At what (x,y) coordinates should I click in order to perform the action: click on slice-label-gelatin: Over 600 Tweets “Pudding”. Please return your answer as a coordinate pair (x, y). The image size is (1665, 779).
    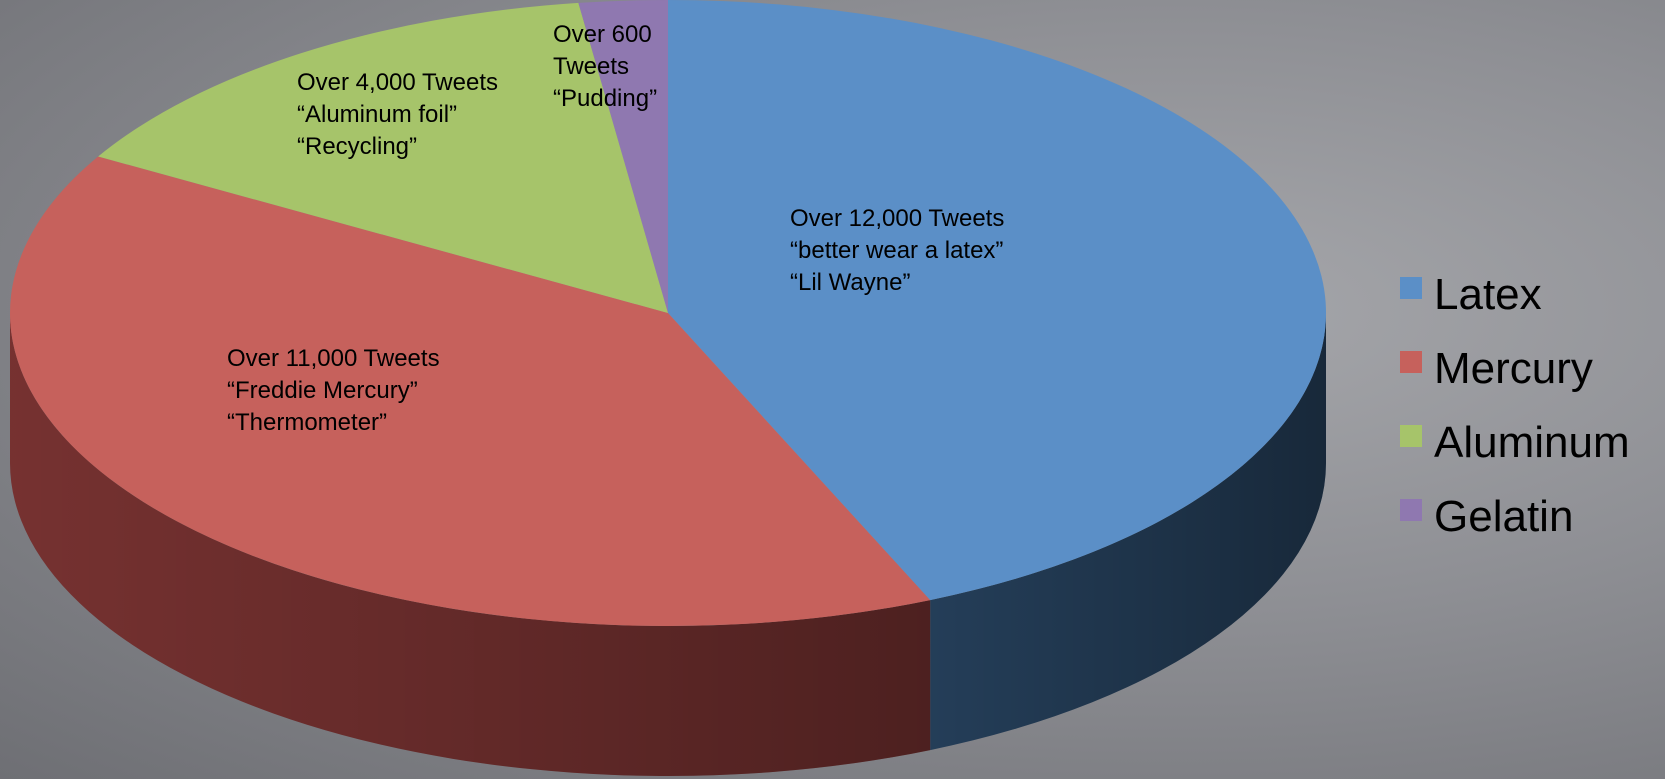
    Looking at the image, I should click on (605, 66).